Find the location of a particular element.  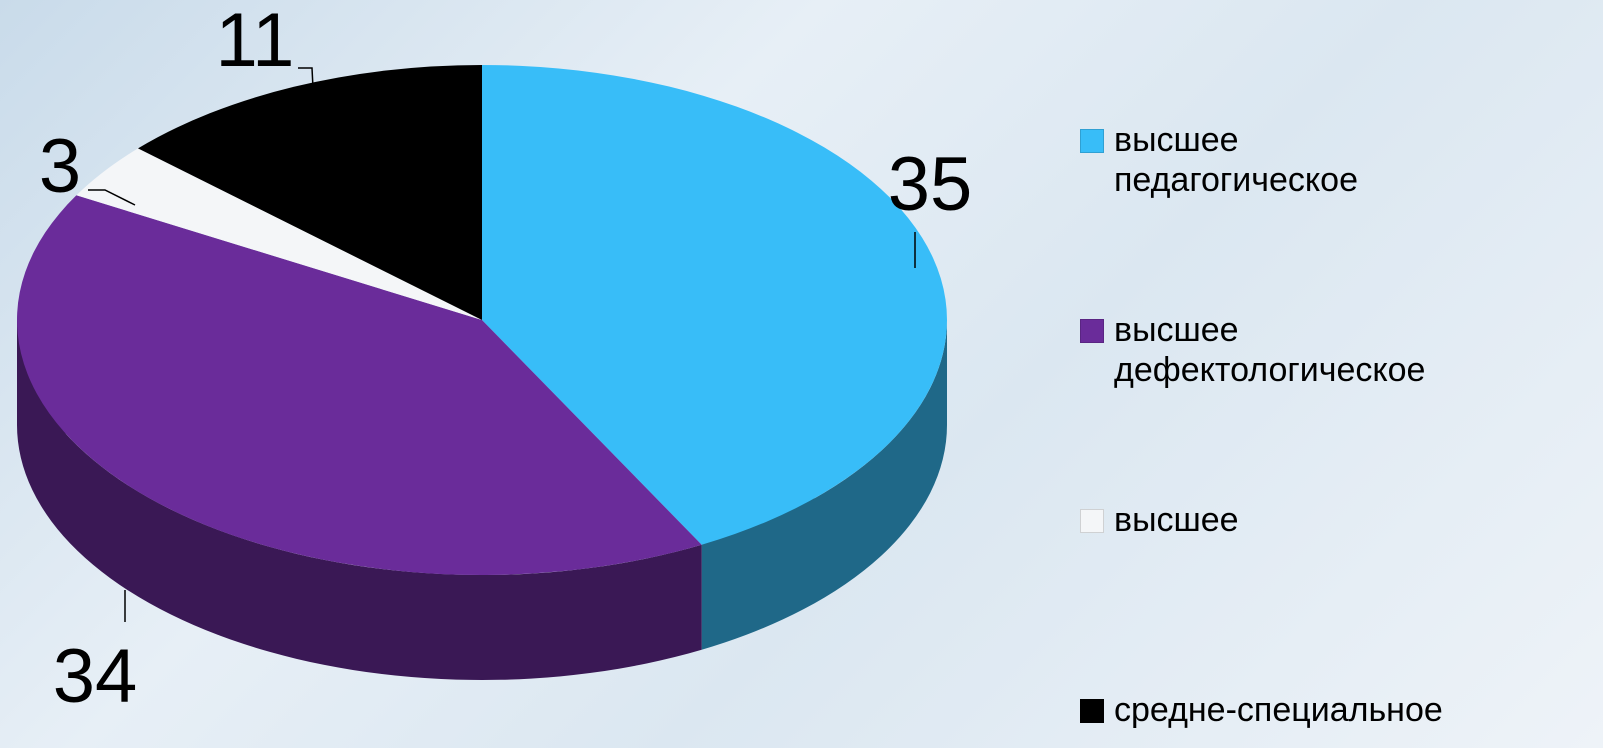

legend-item: высшее дефектологическое is located at coordinates (1312, 350).